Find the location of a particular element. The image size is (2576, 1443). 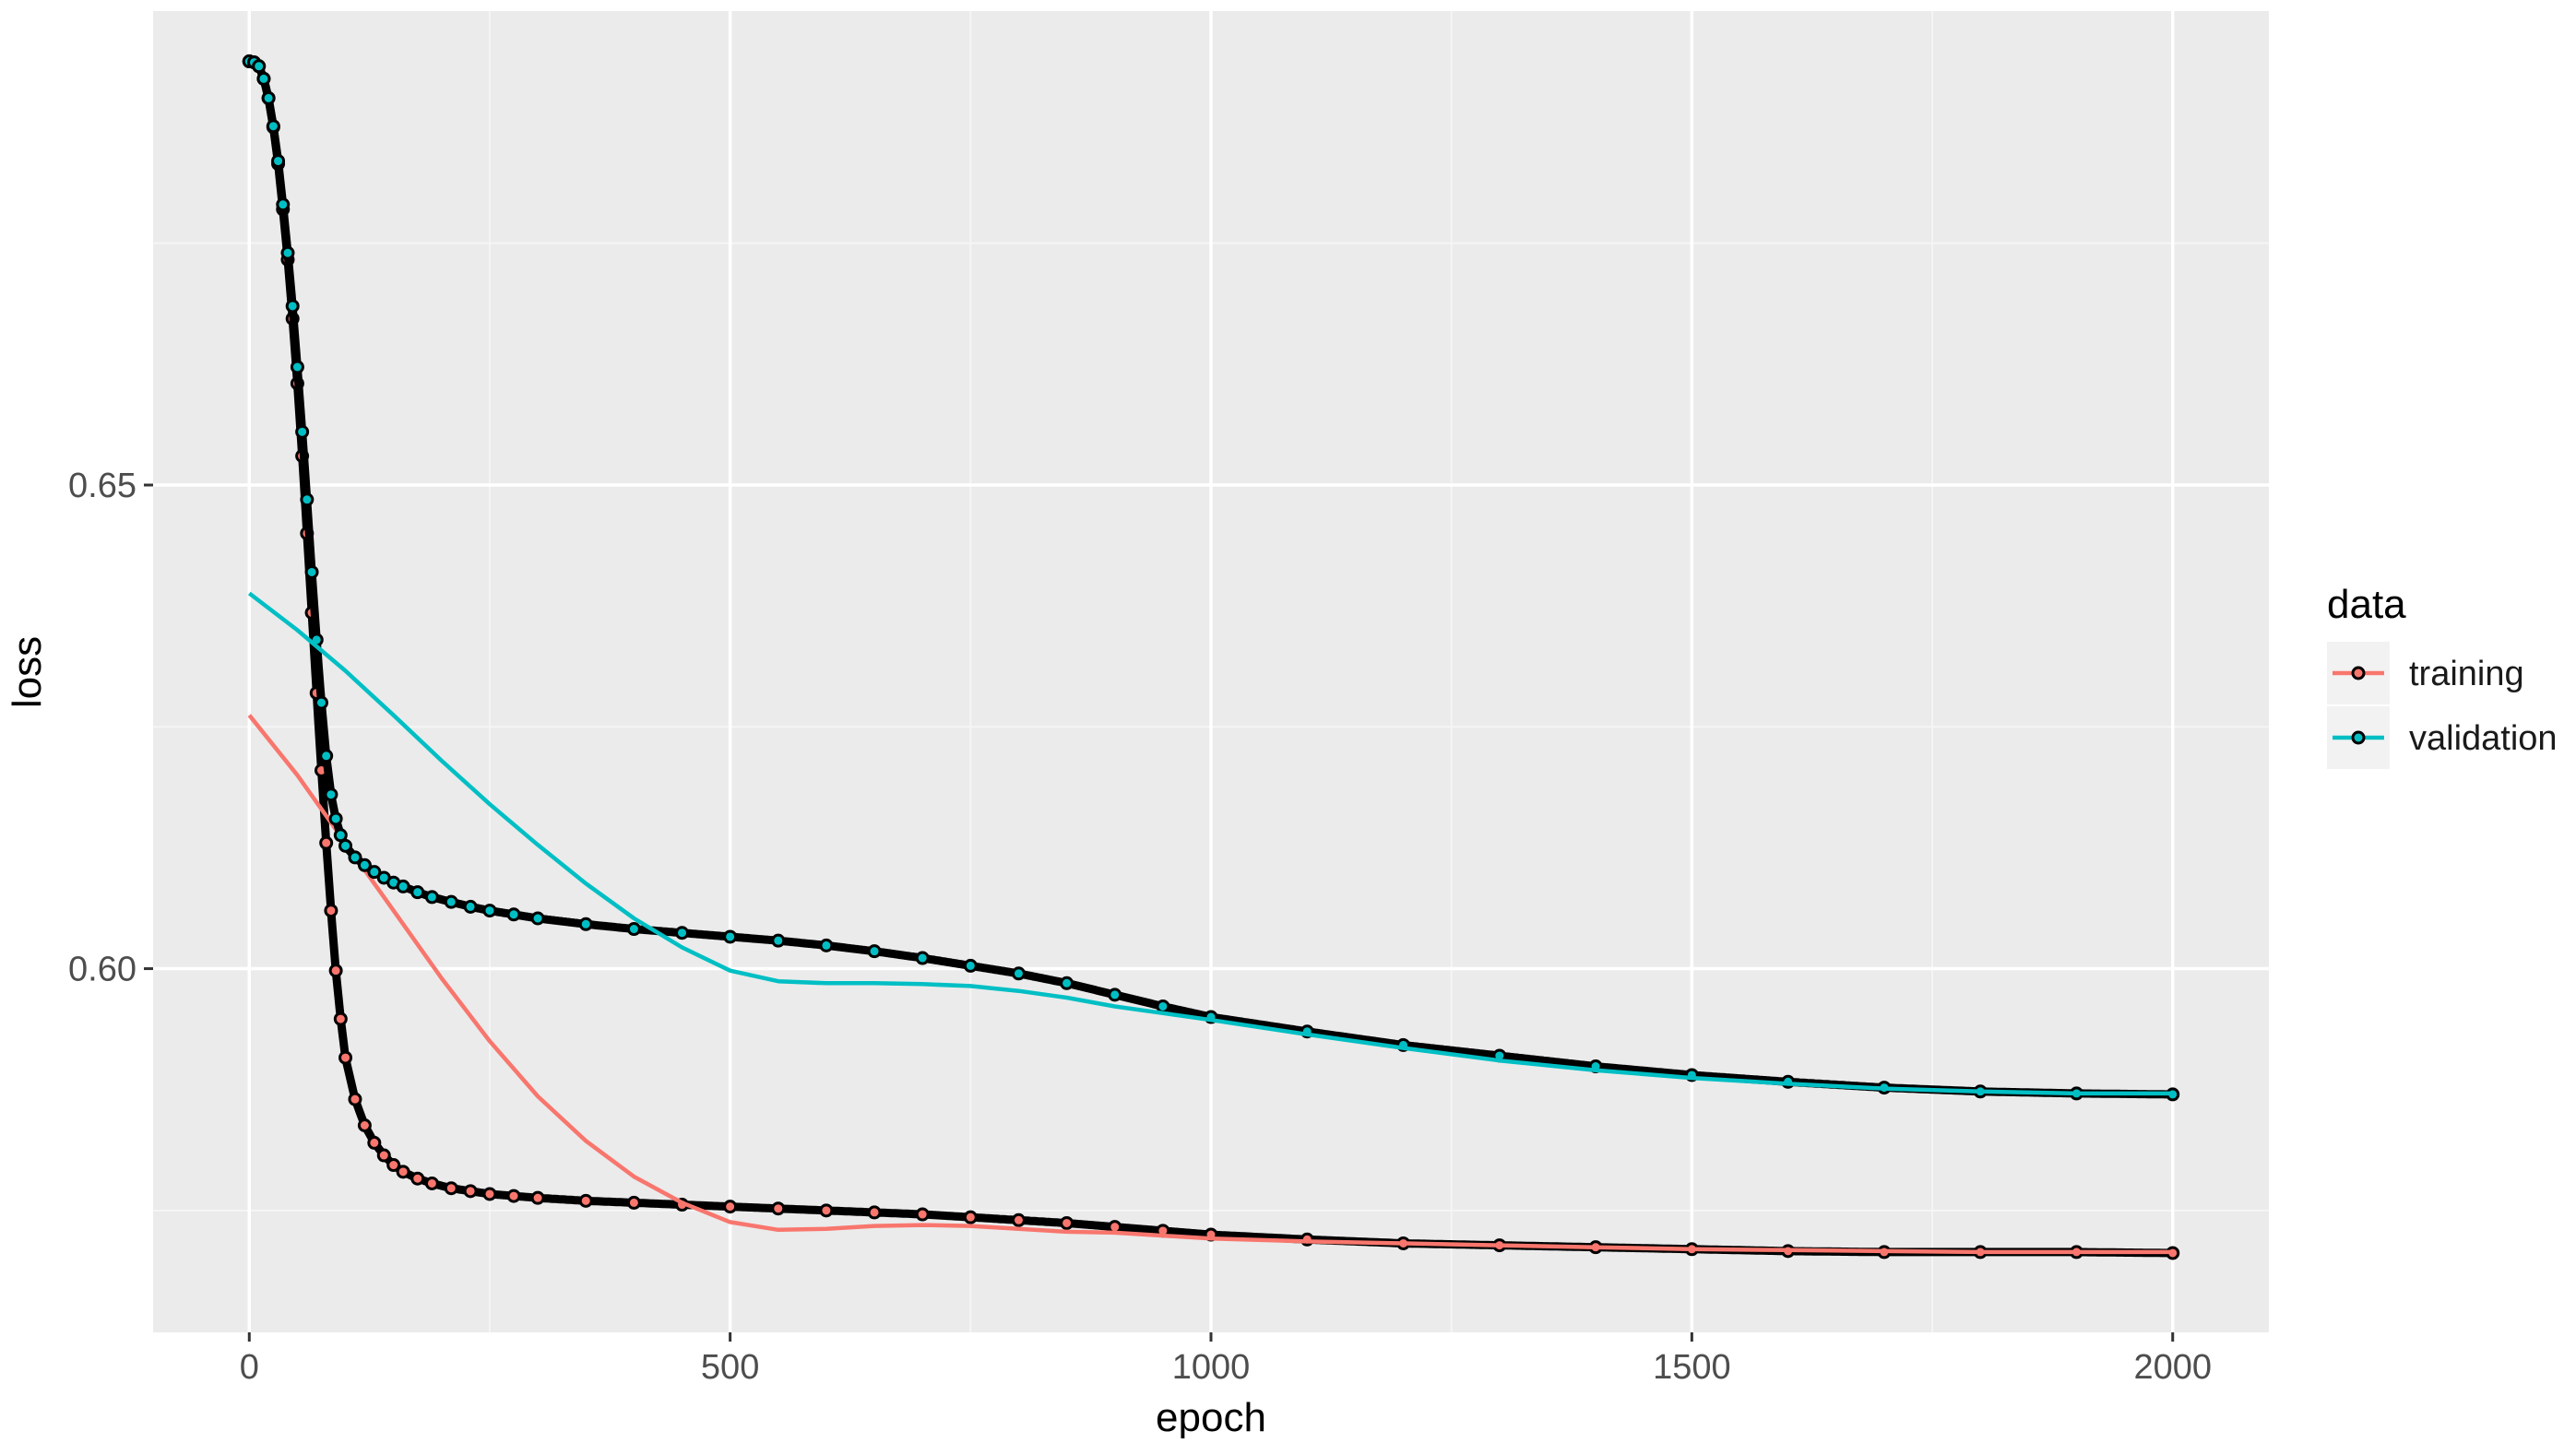

x-tick-label: 500 is located at coordinates (730, 1368).